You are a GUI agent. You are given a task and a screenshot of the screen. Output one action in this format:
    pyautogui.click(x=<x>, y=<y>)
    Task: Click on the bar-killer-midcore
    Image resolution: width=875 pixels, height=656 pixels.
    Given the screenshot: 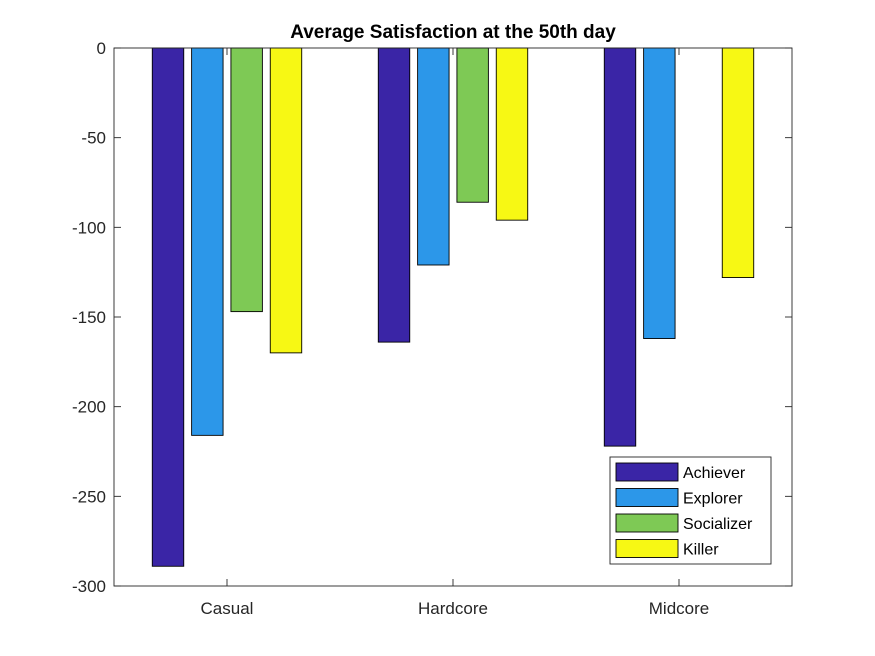 What is the action you would take?
    pyautogui.click(x=738, y=163)
    